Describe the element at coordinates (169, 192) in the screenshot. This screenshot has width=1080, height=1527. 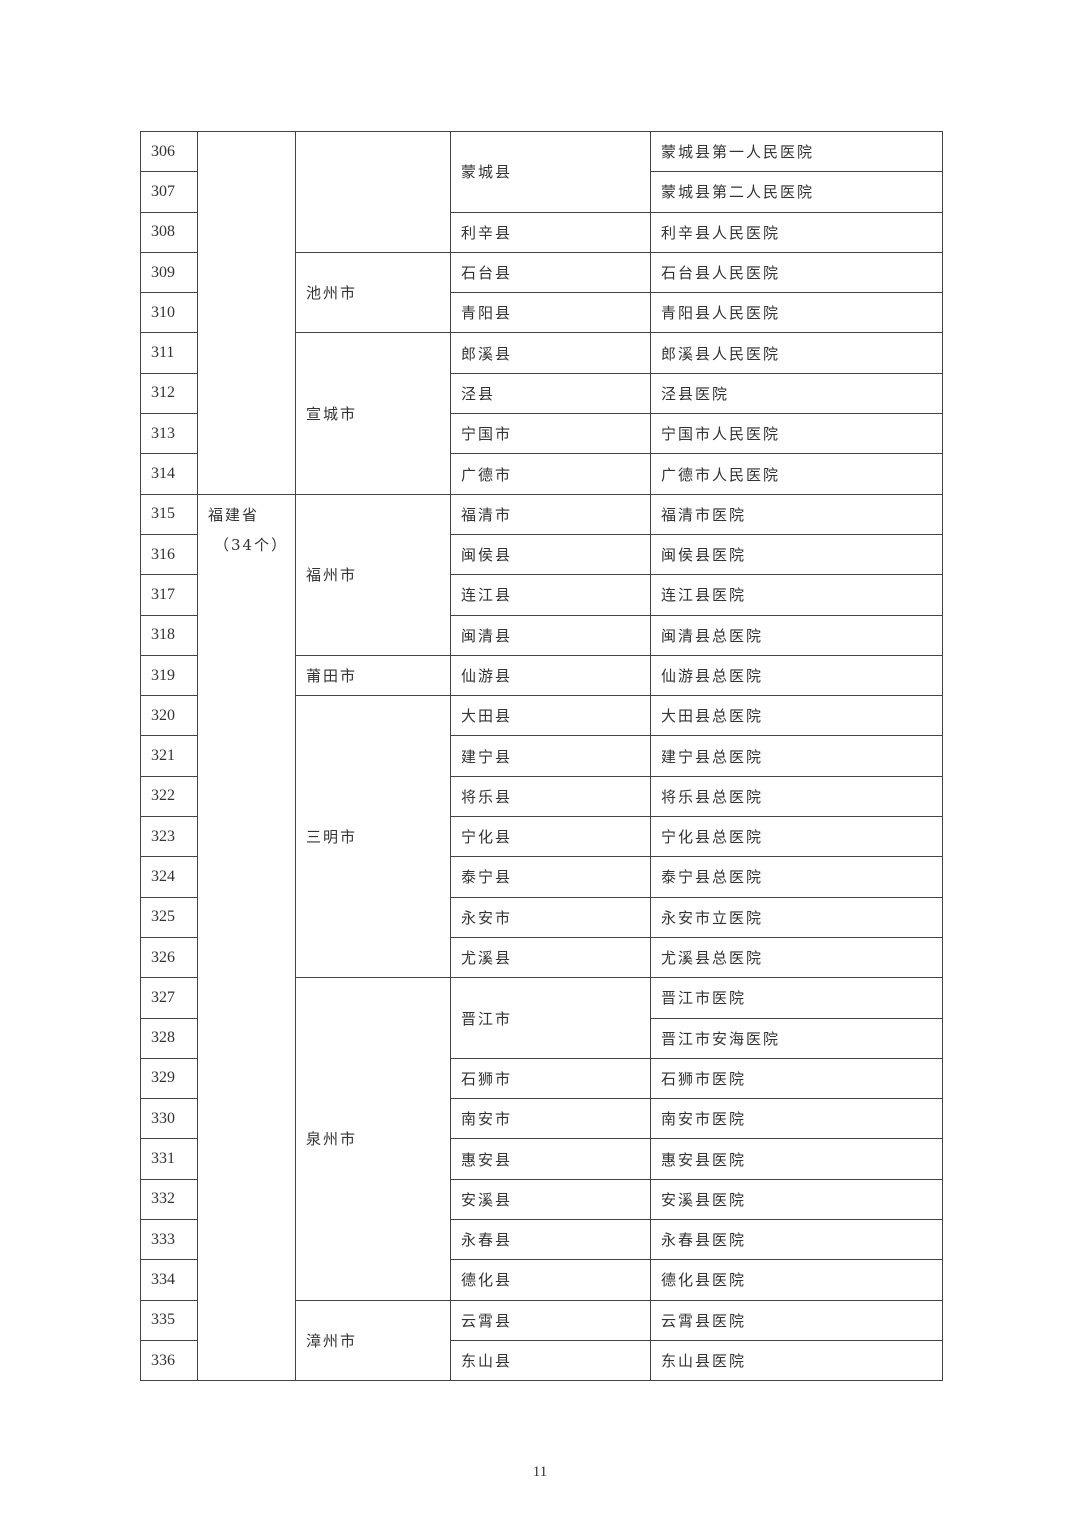
I see `row-number: 307` at that location.